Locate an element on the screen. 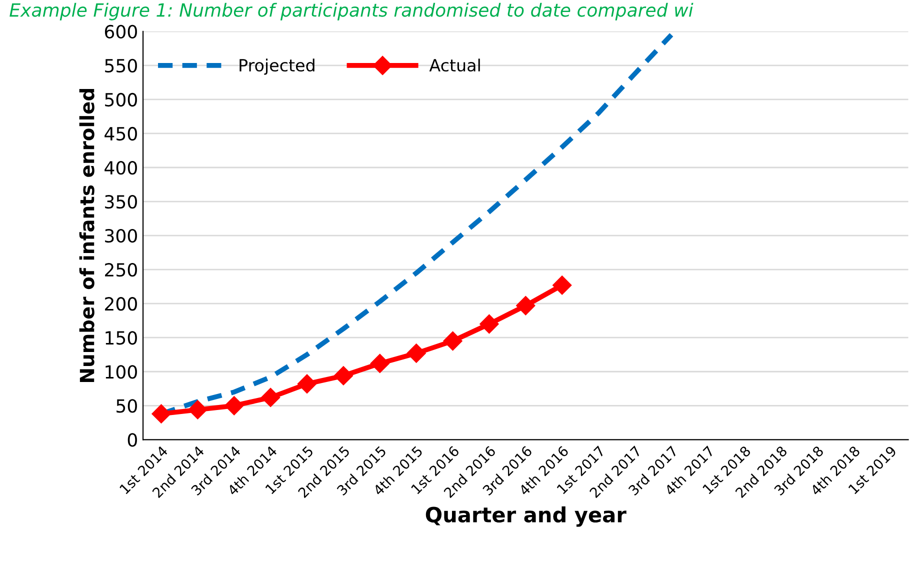 The height and width of the screenshot is (571, 911). y-tick-label: 550 is located at coordinates (121, 65).